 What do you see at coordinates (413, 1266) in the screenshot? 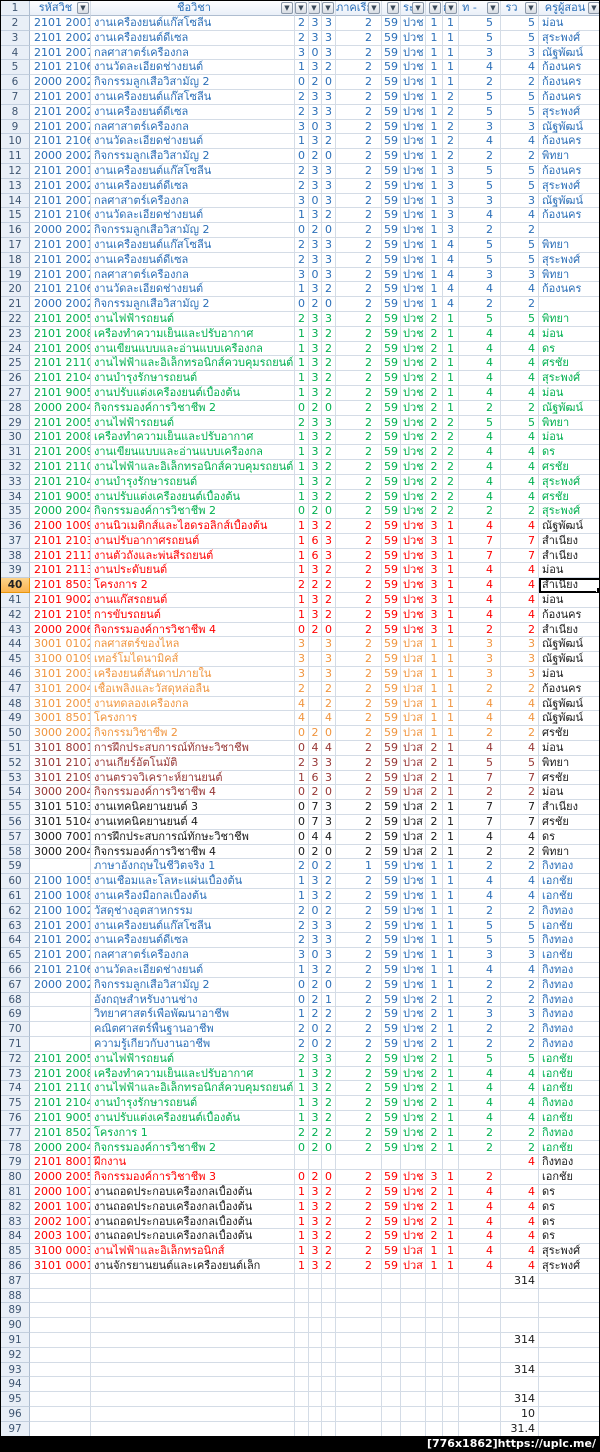
I see `cell-level: ปวส` at bounding box center [413, 1266].